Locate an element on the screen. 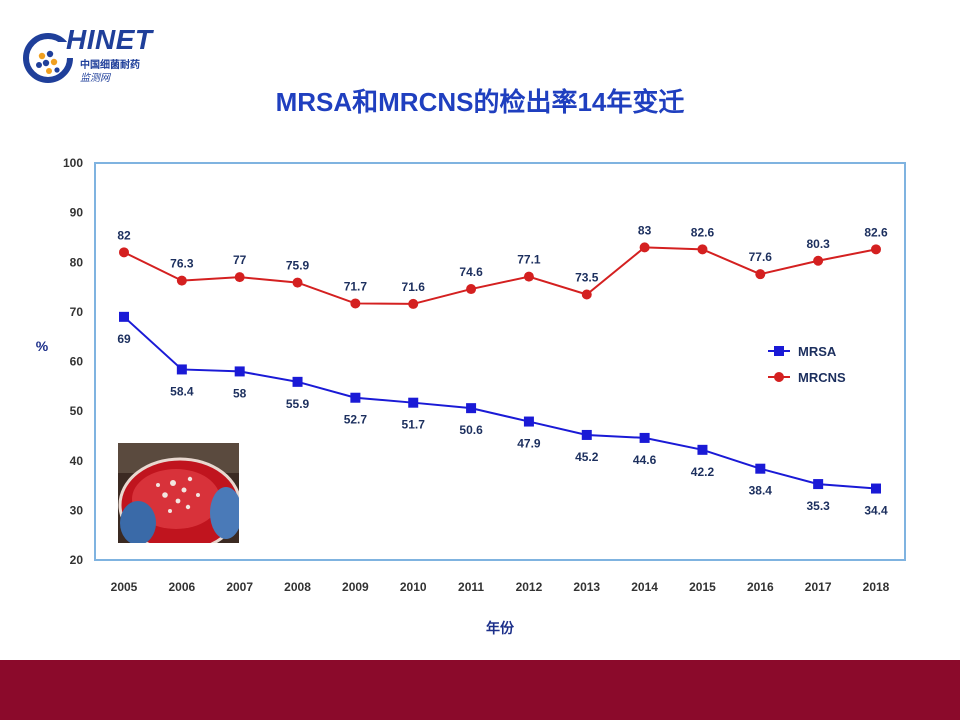 This screenshot has height=720, width=960. x-axis-label: 年份 is located at coordinates (500, 628).